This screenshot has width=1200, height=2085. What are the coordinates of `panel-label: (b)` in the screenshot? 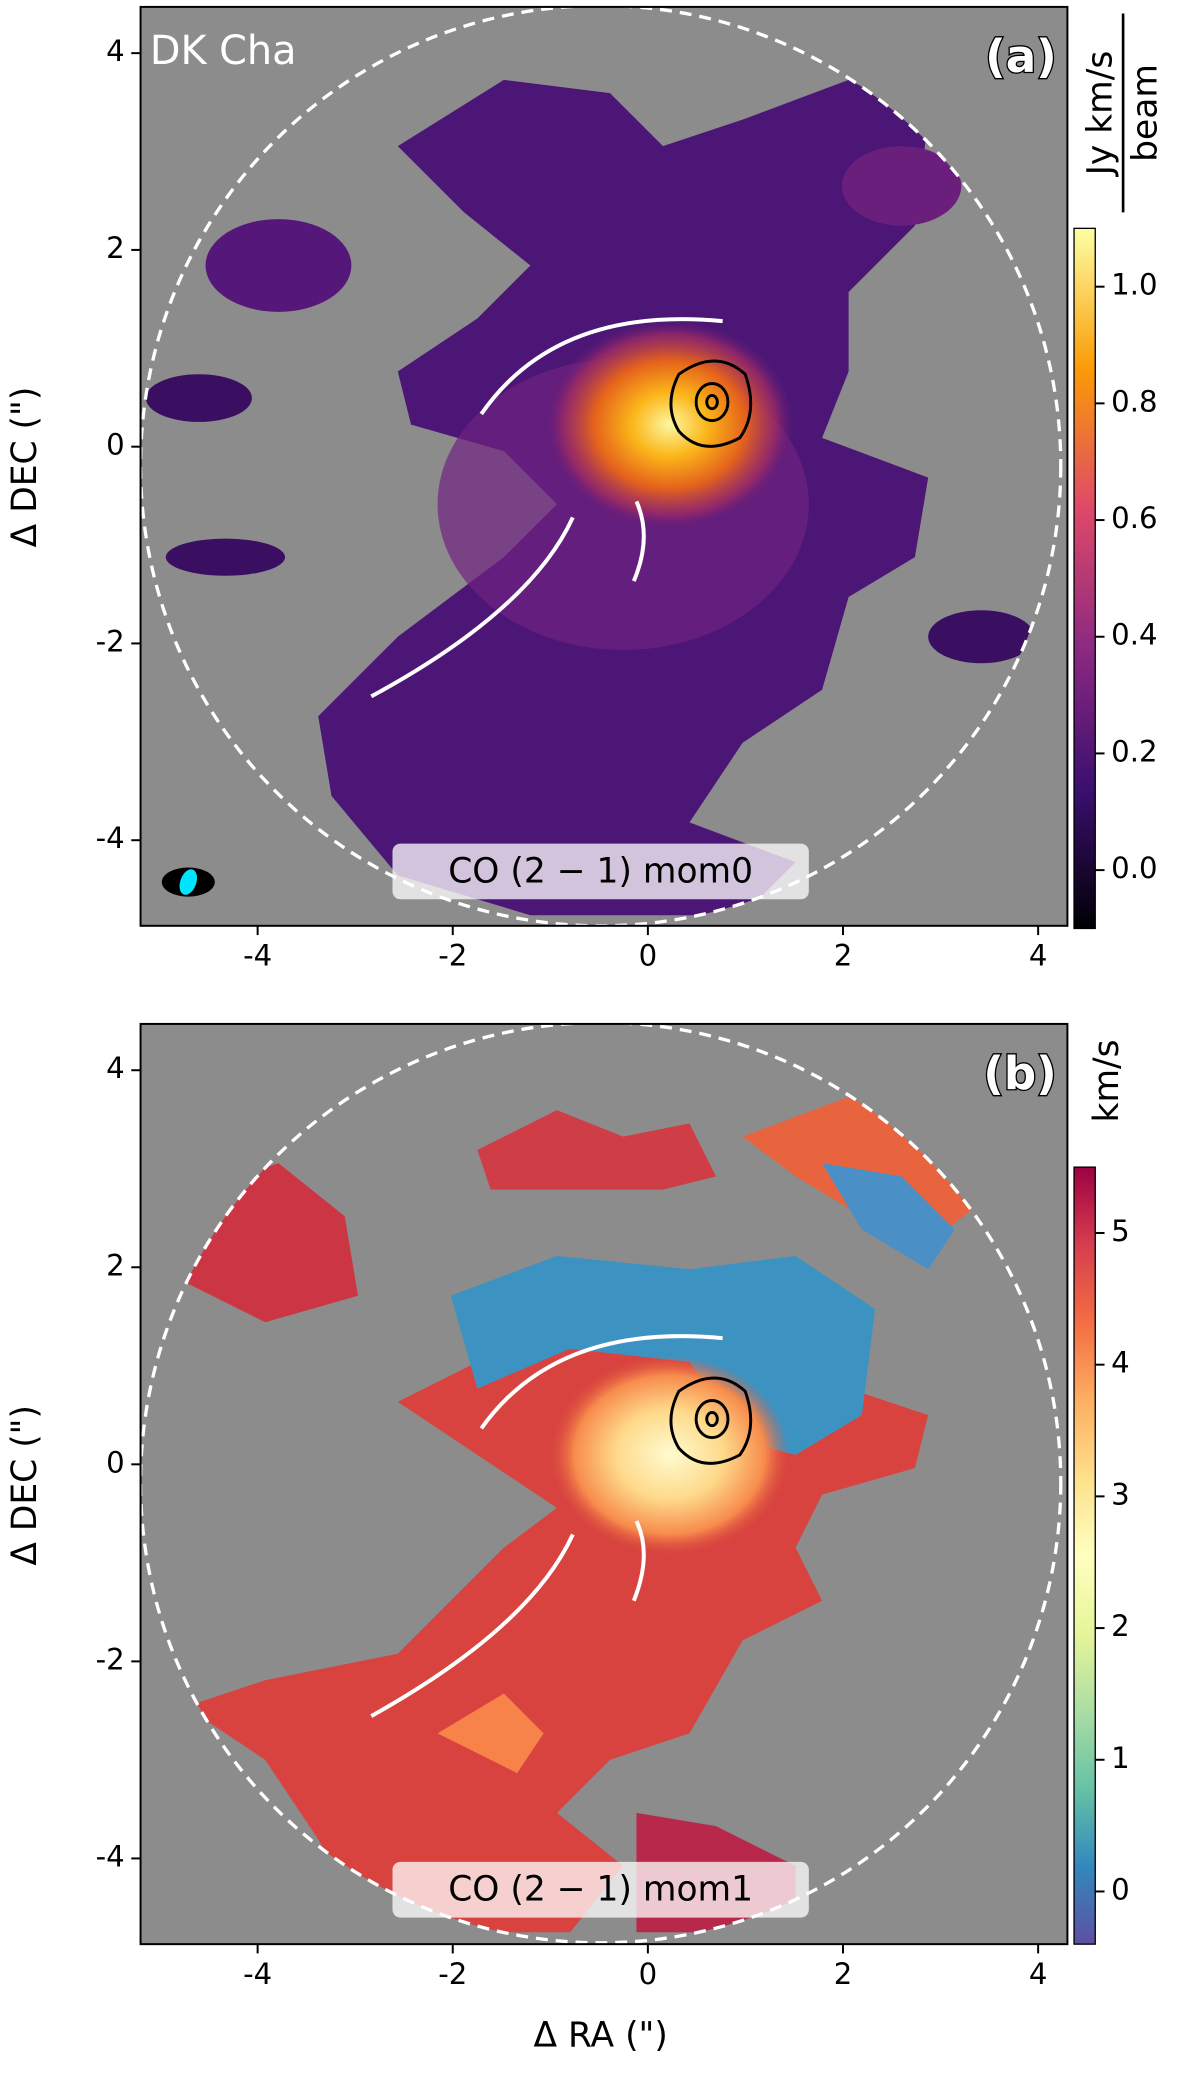 It's located at (1019, 1073).